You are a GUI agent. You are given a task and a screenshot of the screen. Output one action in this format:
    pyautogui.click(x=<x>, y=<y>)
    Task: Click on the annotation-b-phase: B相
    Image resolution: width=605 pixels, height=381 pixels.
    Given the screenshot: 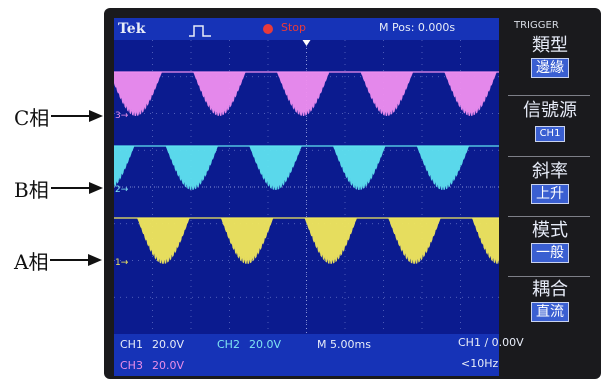 What is the action you would take?
    pyautogui.click(x=58, y=189)
    